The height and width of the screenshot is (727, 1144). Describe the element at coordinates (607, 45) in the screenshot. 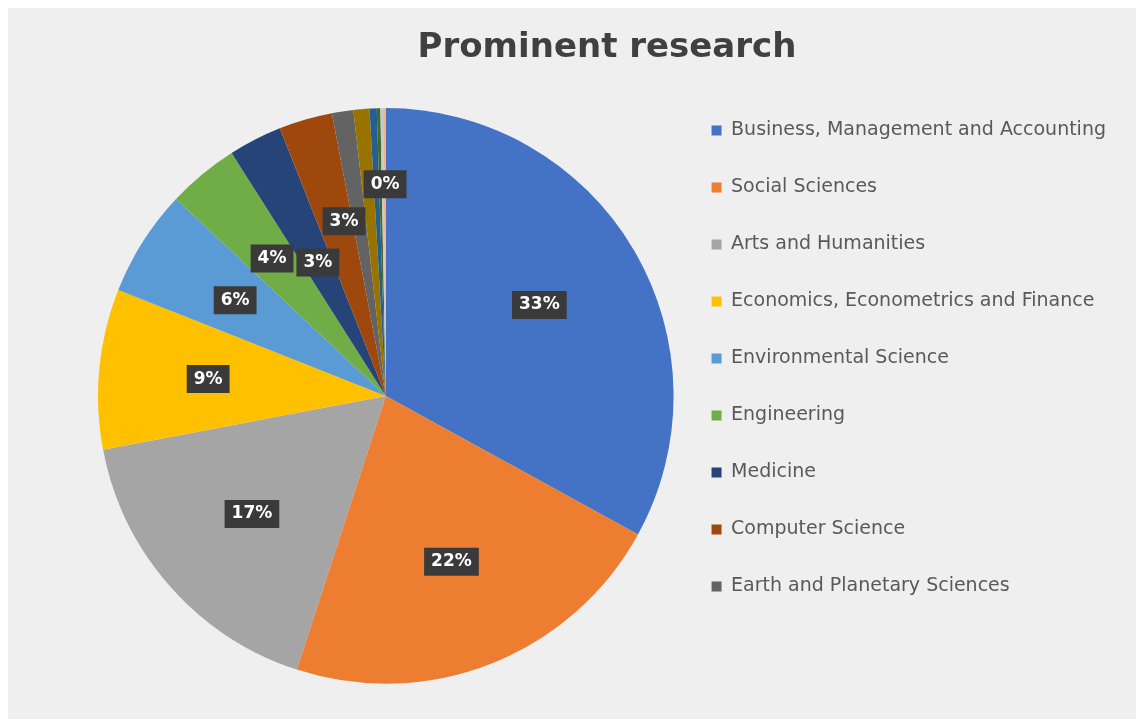

I see `chart-title: Prominent research` at that location.